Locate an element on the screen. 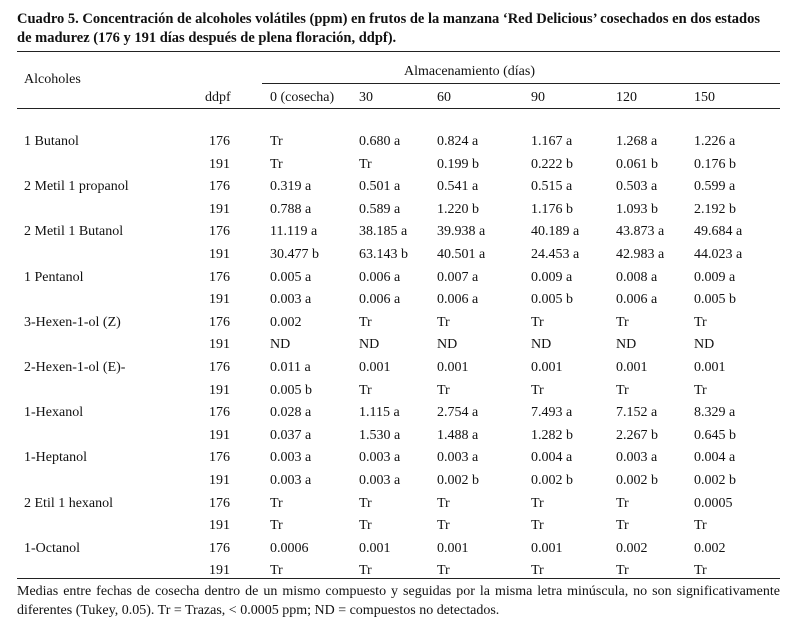  value-cell: 0.824 a is located at coordinates (458, 141).